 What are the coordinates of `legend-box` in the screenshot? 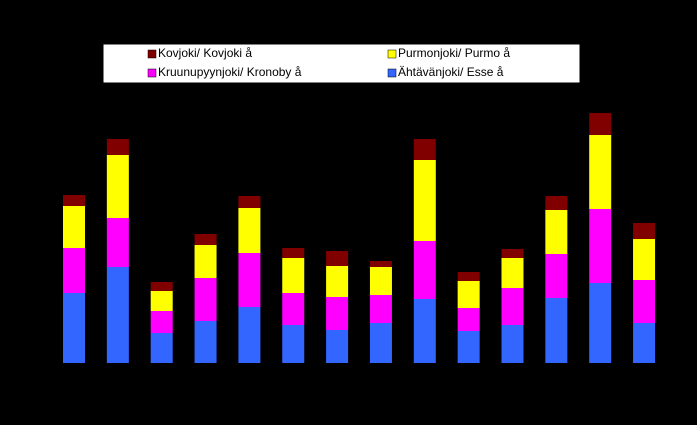 It's located at (341, 63).